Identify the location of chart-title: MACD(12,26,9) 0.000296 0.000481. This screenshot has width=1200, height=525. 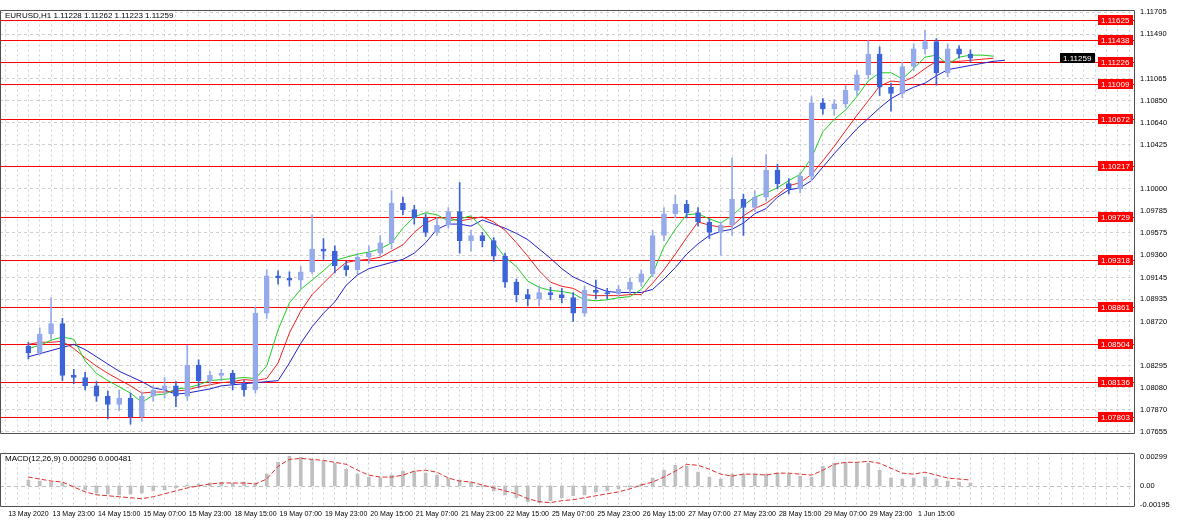
(68, 458).